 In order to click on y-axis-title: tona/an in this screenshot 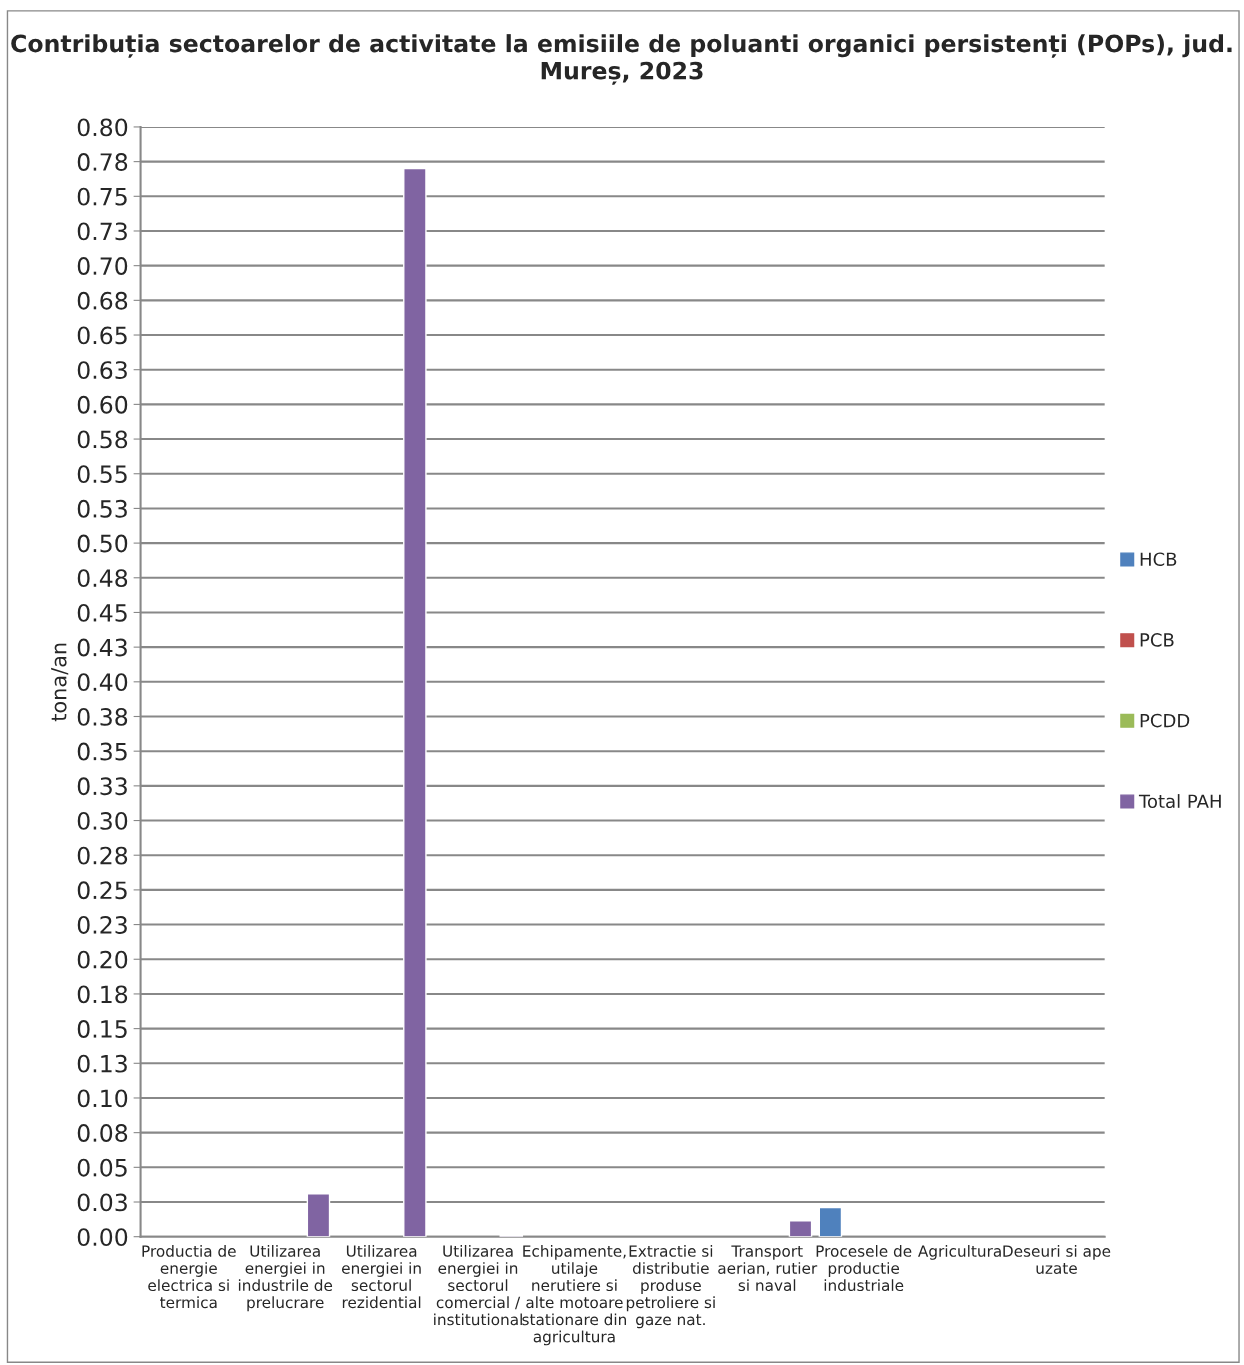, I will do `click(60, 682)`.